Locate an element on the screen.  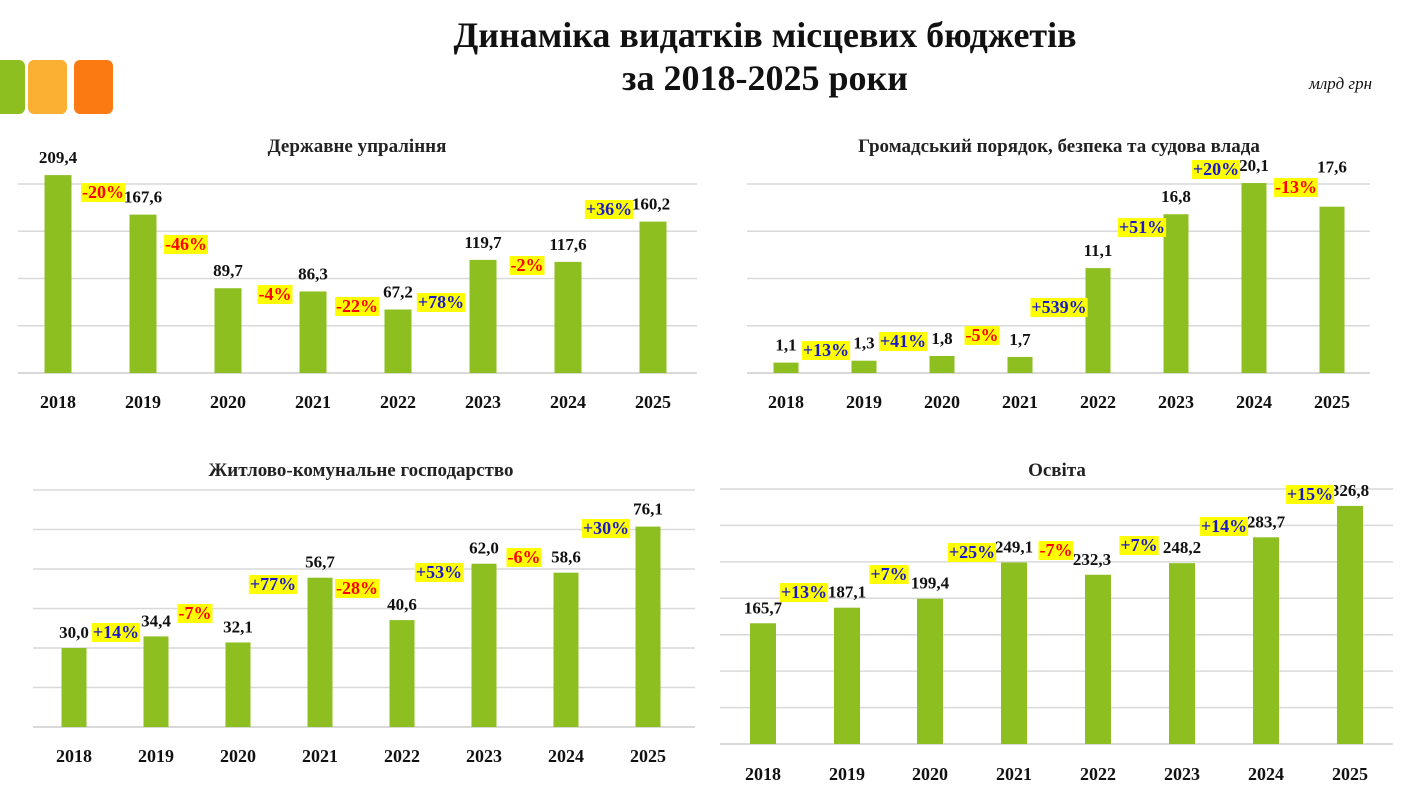
value-label: 117,6 is located at coordinates (567, 244).